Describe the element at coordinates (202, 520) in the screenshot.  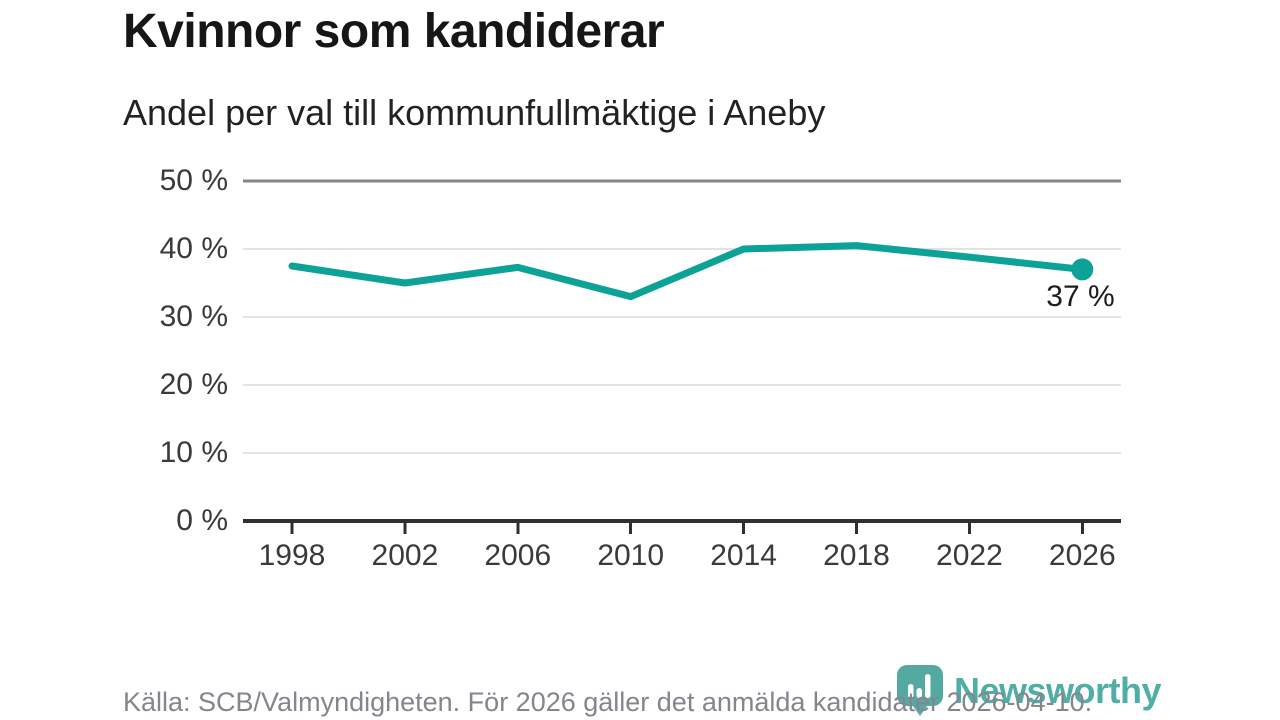
I see `y-tick-label: 0 %` at that location.